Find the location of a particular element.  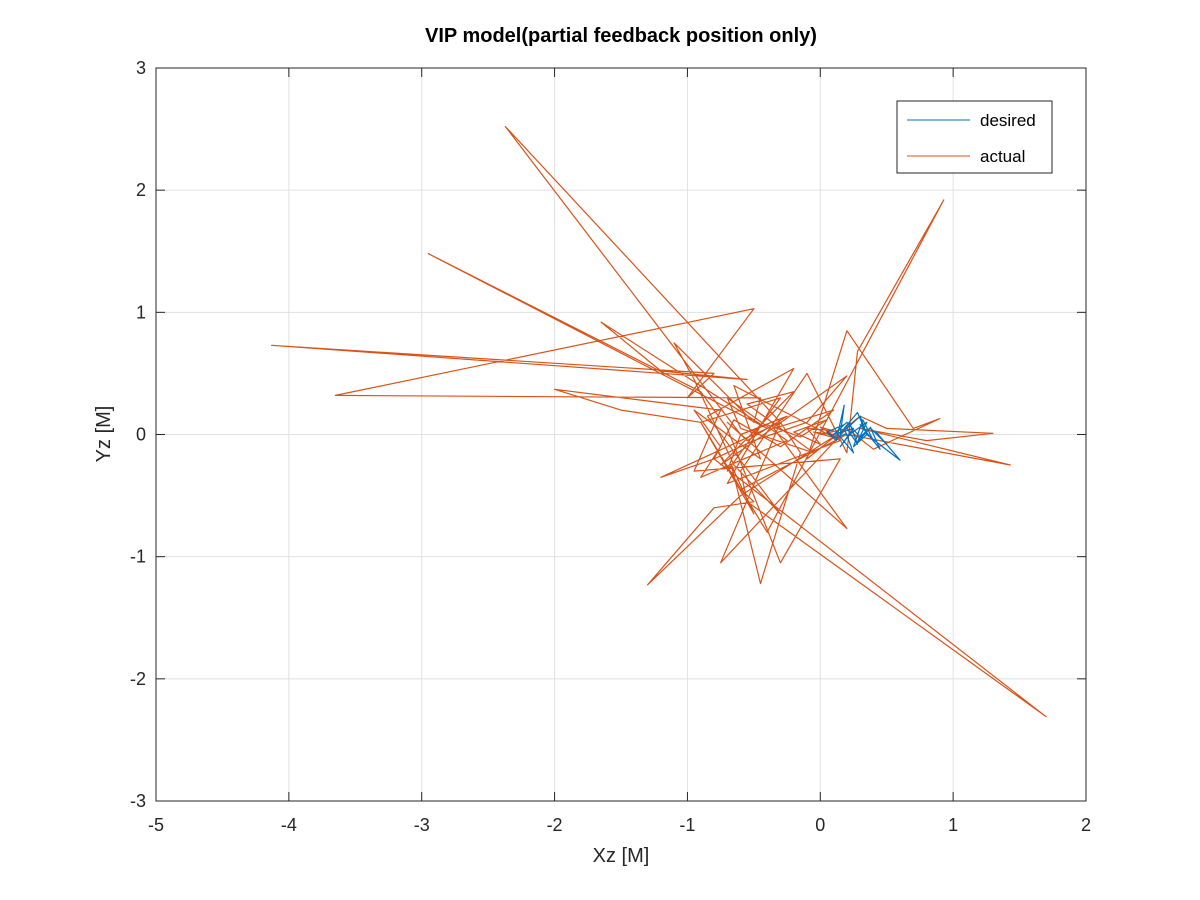

x-tick-label: -2 is located at coordinates (555, 825).